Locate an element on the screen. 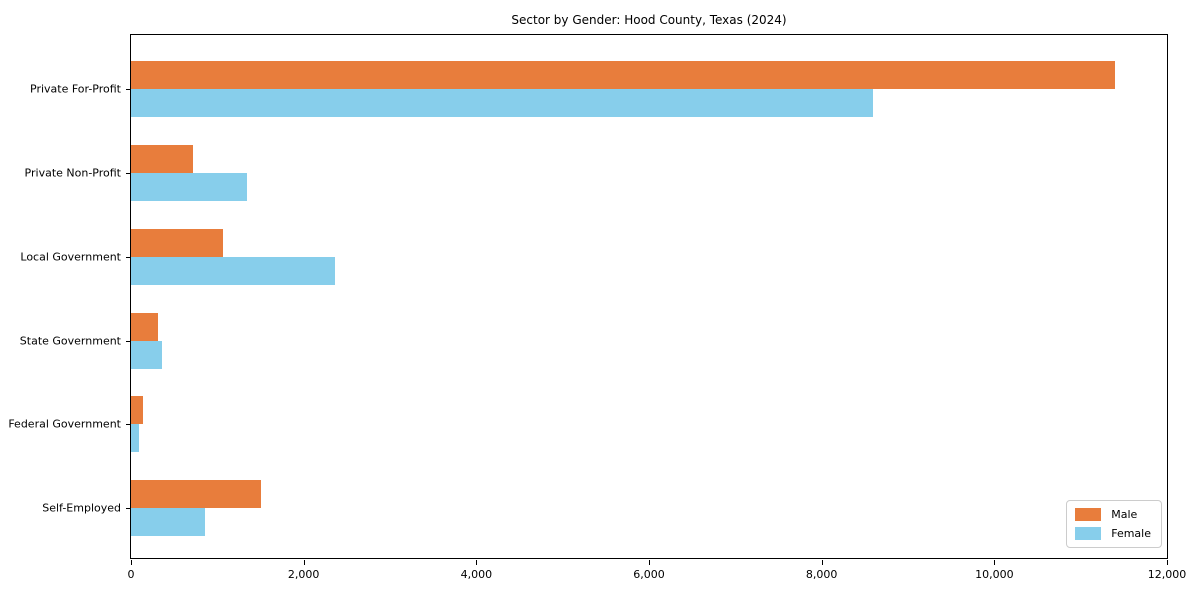  x-axis-tick-label: 8,000 is located at coordinates (821, 574).